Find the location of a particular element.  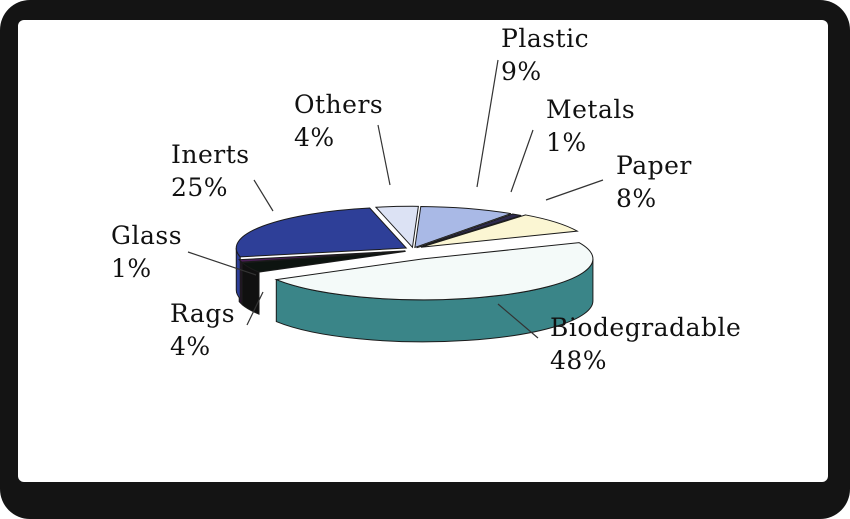

slice-label-metals: Metals is located at coordinates (590, 109).